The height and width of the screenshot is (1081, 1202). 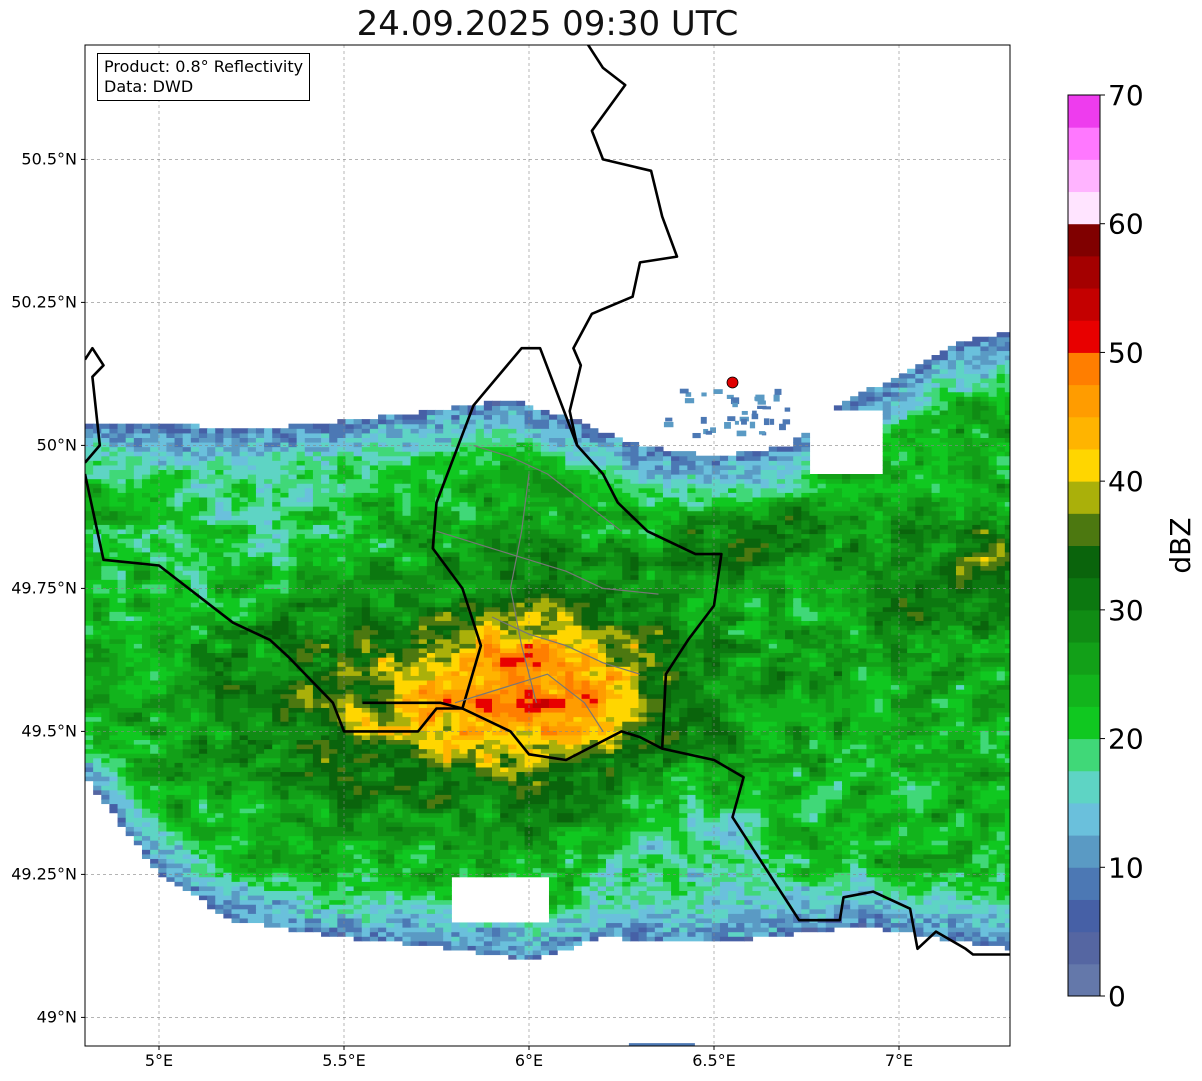 What do you see at coordinates (44, 301) in the screenshot?
I see `lat-tick-label: 50.25°N` at bounding box center [44, 301].